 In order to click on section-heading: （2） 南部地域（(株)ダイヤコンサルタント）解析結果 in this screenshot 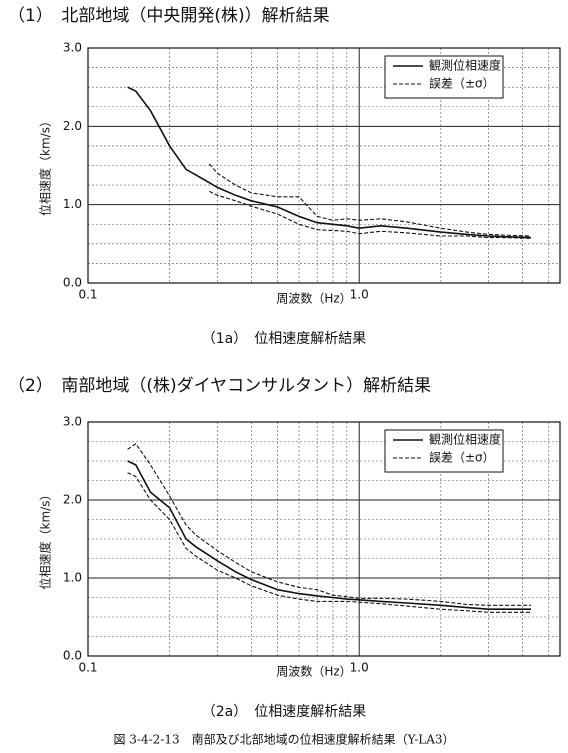, I will do `click(219, 386)`.